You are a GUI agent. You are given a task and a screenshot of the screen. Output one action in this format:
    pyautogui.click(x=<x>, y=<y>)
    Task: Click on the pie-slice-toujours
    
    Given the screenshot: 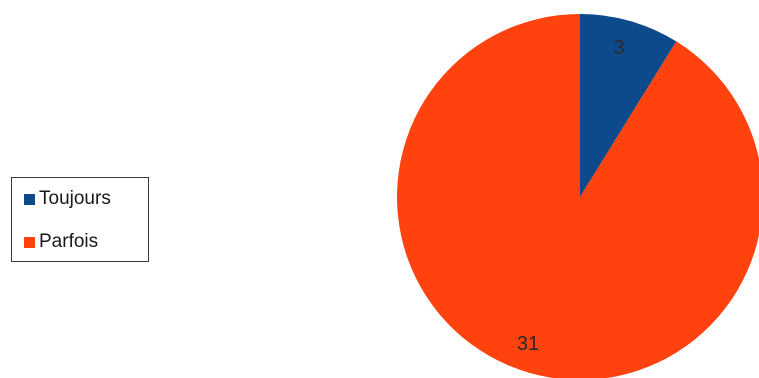 What is the action you would take?
    pyautogui.click(x=628, y=105)
    